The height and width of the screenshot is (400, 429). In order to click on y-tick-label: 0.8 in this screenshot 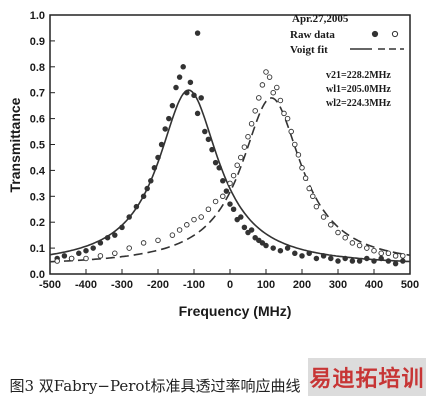, I will do `click(37, 68)`.